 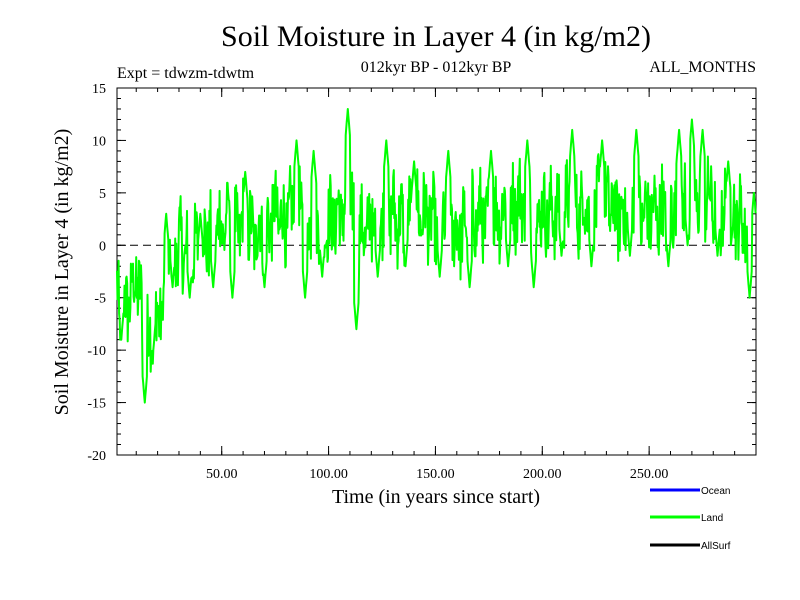 What do you see at coordinates (102, 194) in the screenshot?
I see `y-tick-label: 5` at bounding box center [102, 194].